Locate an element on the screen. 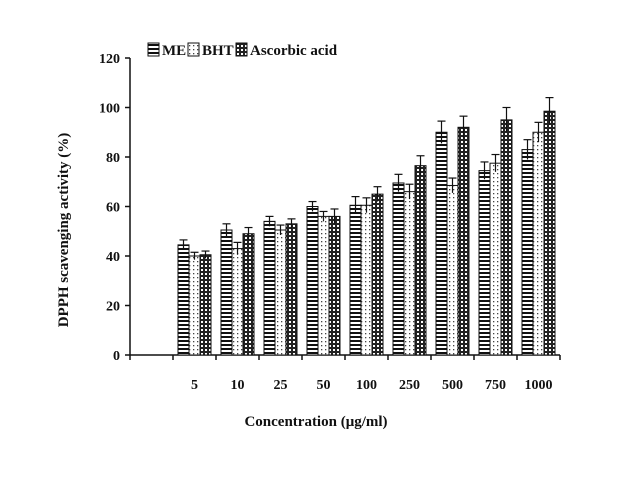 This screenshot has height=480, width=640. y-tick-label: 0 is located at coordinates (116, 356).